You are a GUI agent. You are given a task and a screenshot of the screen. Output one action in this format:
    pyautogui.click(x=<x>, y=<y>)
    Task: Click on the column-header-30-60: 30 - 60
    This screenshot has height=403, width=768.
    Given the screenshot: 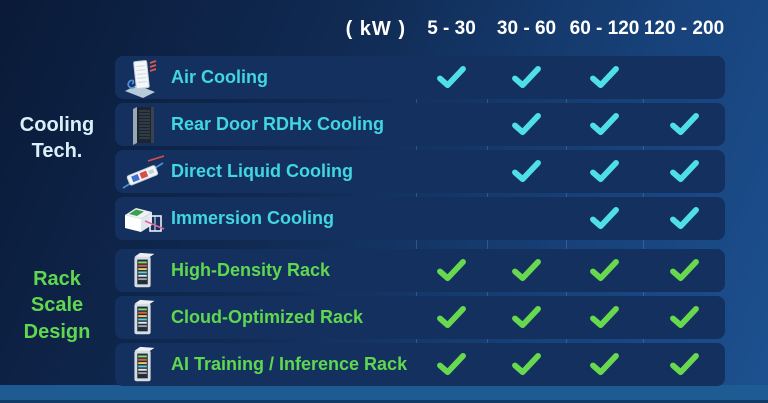 What is the action you would take?
    pyautogui.click(x=526, y=28)
    